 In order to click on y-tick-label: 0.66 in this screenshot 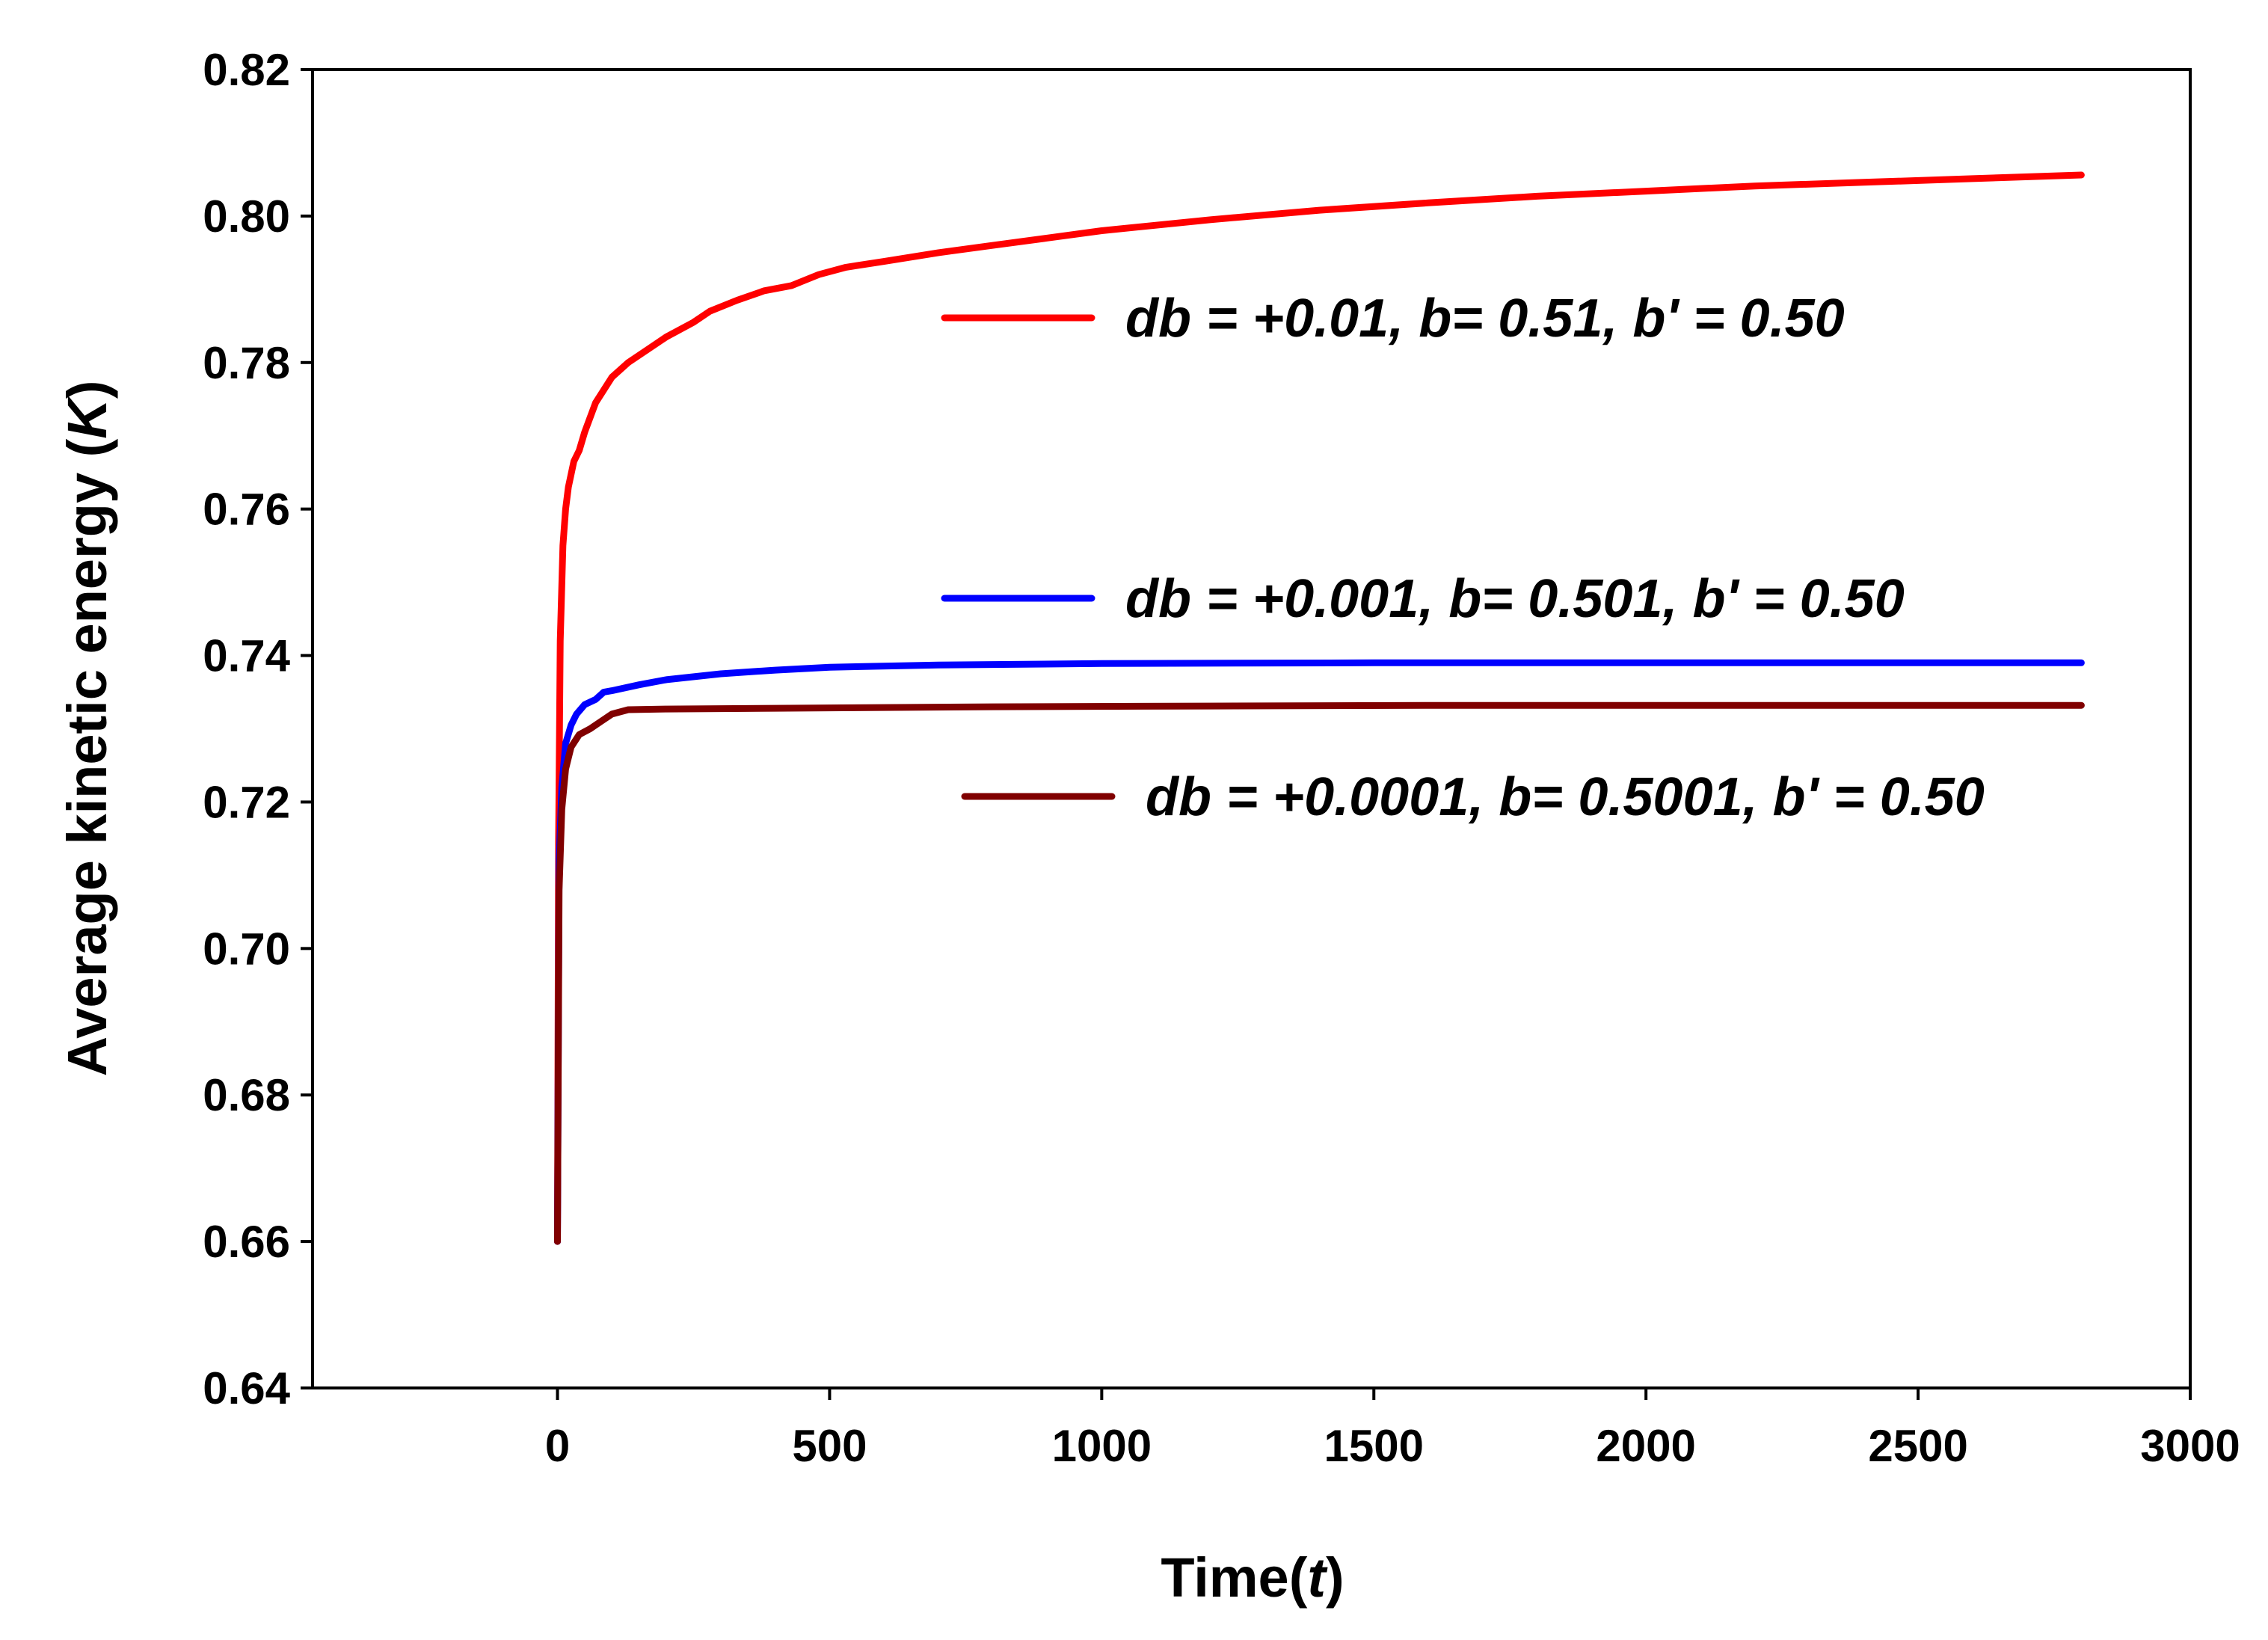, I will do `click(246, 1242)`.